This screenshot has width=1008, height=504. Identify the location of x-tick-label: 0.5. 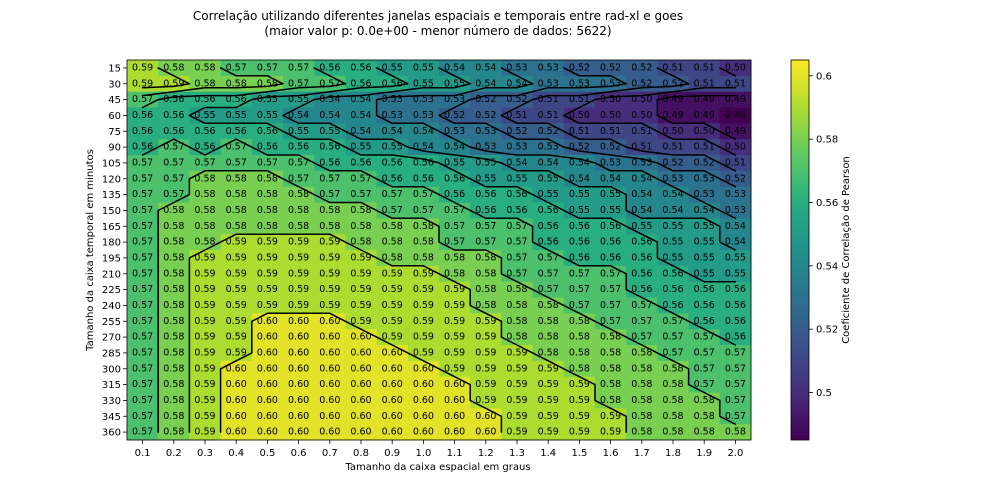
(267, 453).